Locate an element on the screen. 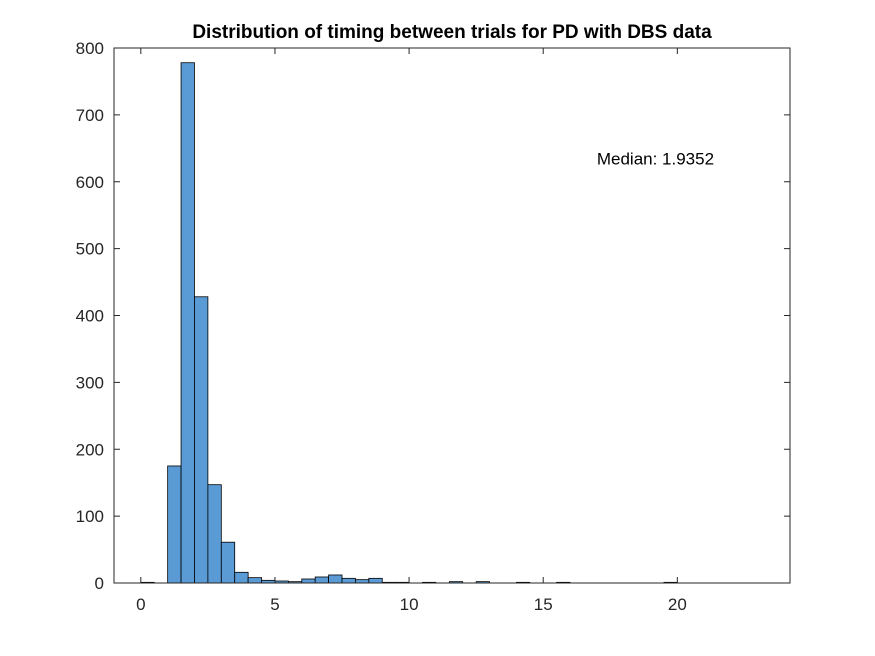 The height and width of the screenshot is (656, 875). x-tick-label: 5 is located at coordinates (274, 604).